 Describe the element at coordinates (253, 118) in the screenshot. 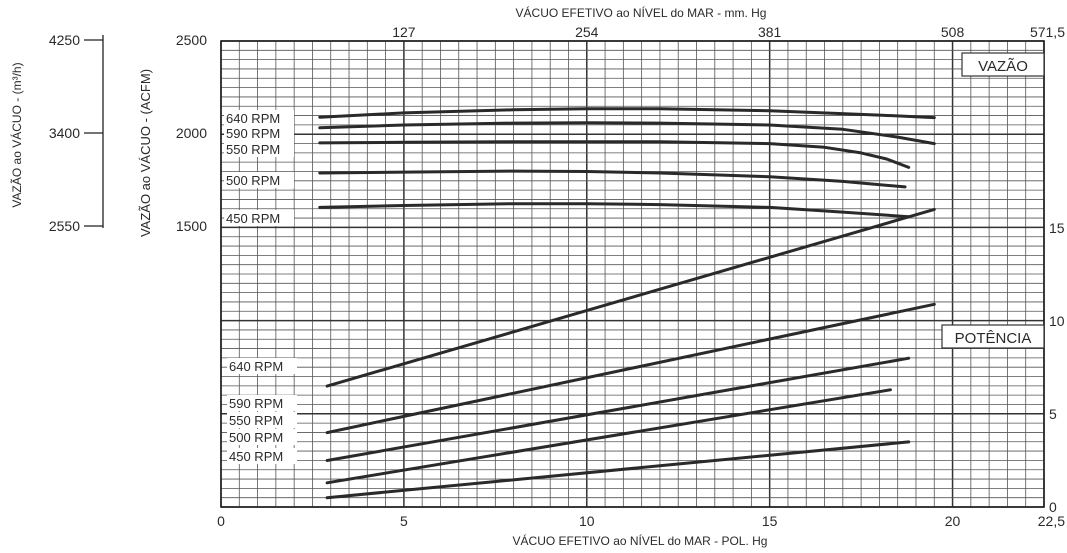

I see `flow-640-rpm-label: 640 RPM` at that location.